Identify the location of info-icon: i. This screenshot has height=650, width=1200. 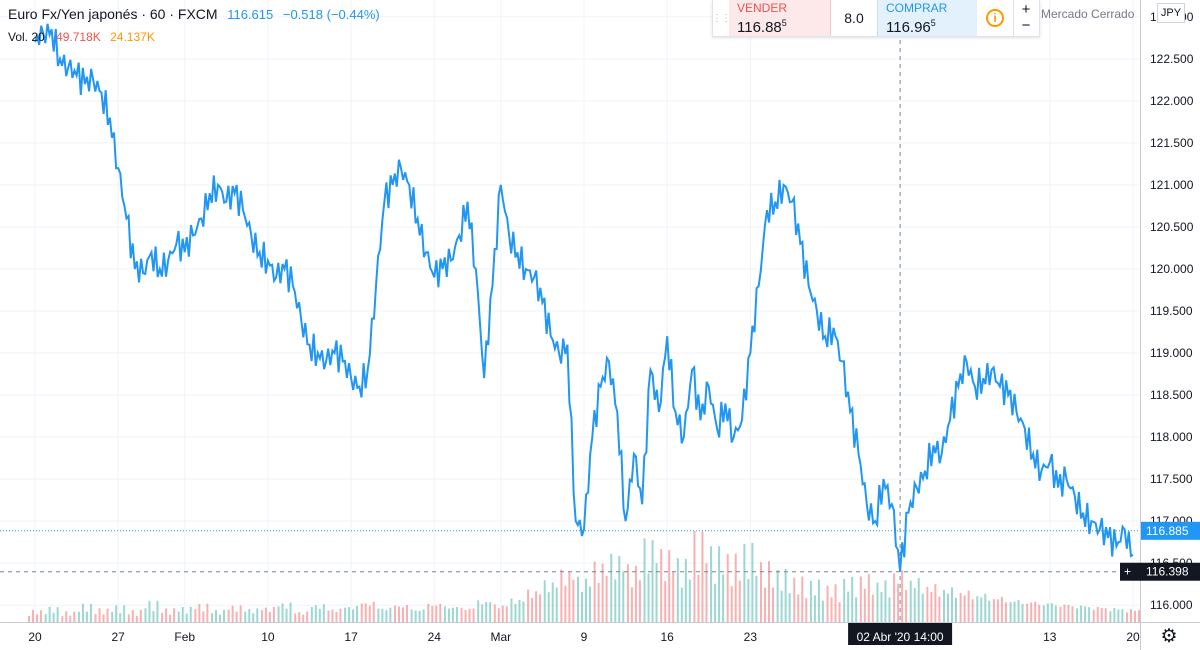
(995, 18).